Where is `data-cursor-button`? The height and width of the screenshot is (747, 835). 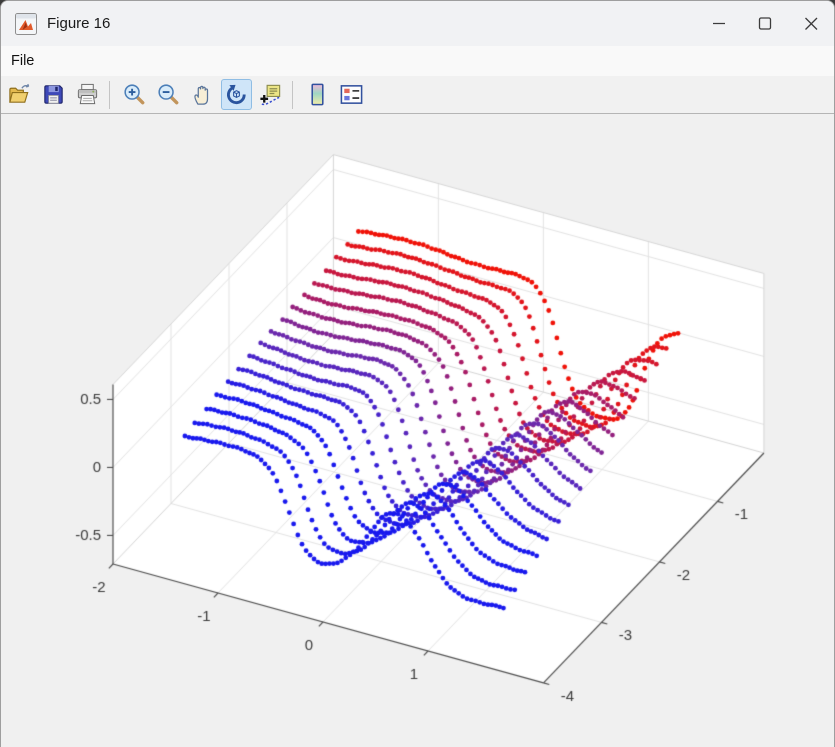
data-cursor-button is located at coordinates (270, 94).